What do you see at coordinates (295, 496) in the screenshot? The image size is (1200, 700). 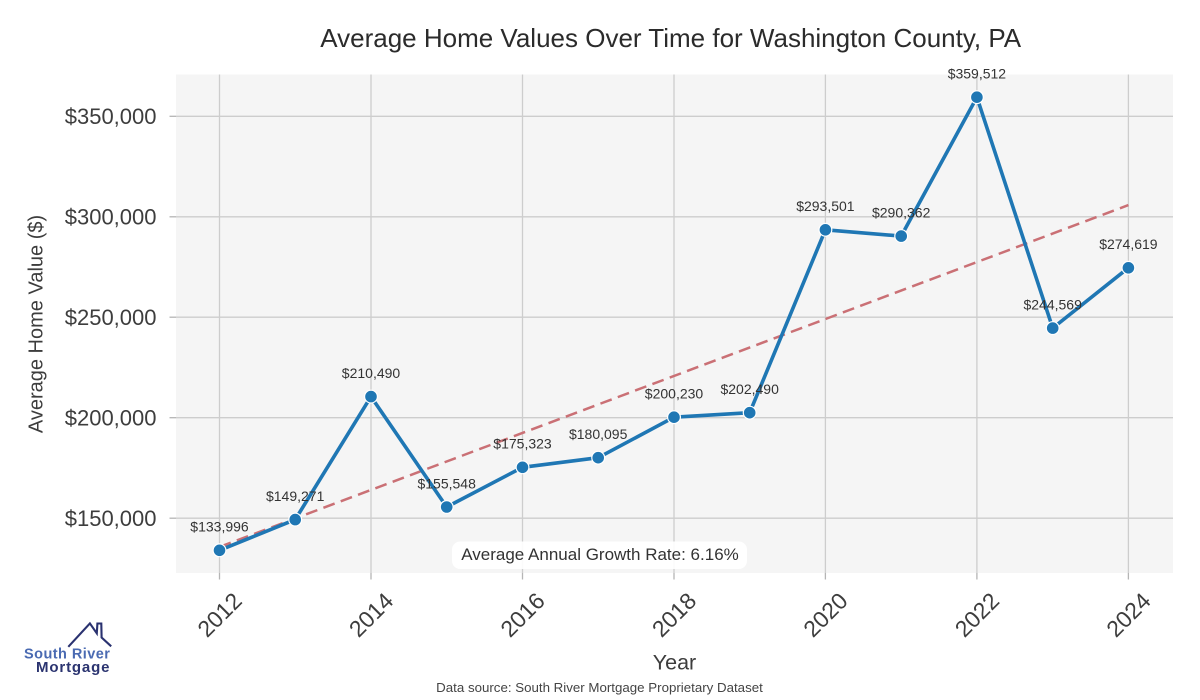 I see `svg-text: $149,271` at bounding box center [295, 496].